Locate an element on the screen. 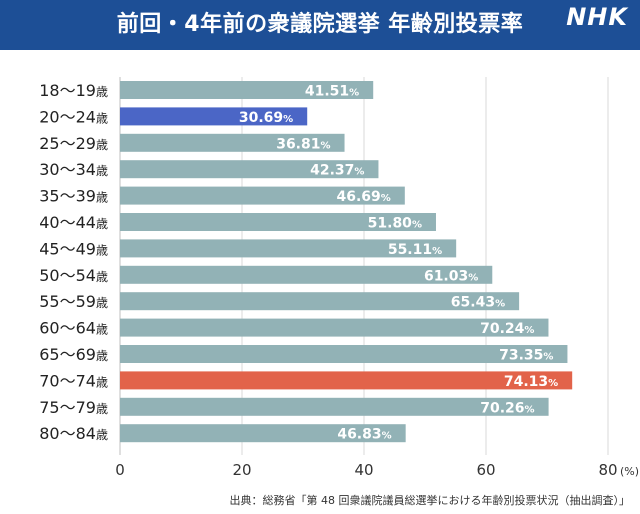 This screenshot has height=514, width=640. x-tick-label: 80 is located at coordinates (607, 470).